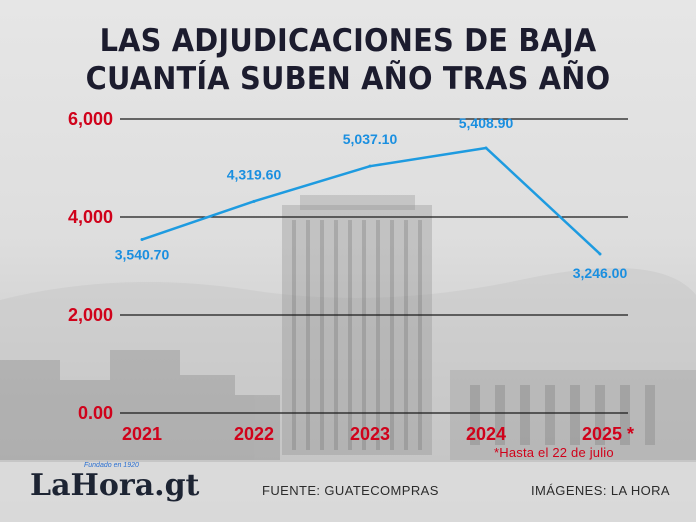 Image resolution: width=696 pixels, height=522 pixels. What do you see at coordinates (111, 465) in the screenshot?
I see `logo-tagline: Fundado en 1920` at bounding box center [111, 465].